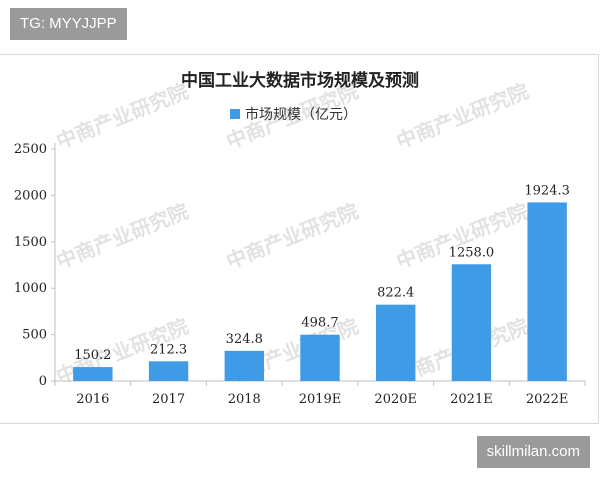 The height and width of the screenshot is (480, 600). Describe the element at coordinates (30, 242) in the screenshot. I see `y-tick-label: 1500` at that location.